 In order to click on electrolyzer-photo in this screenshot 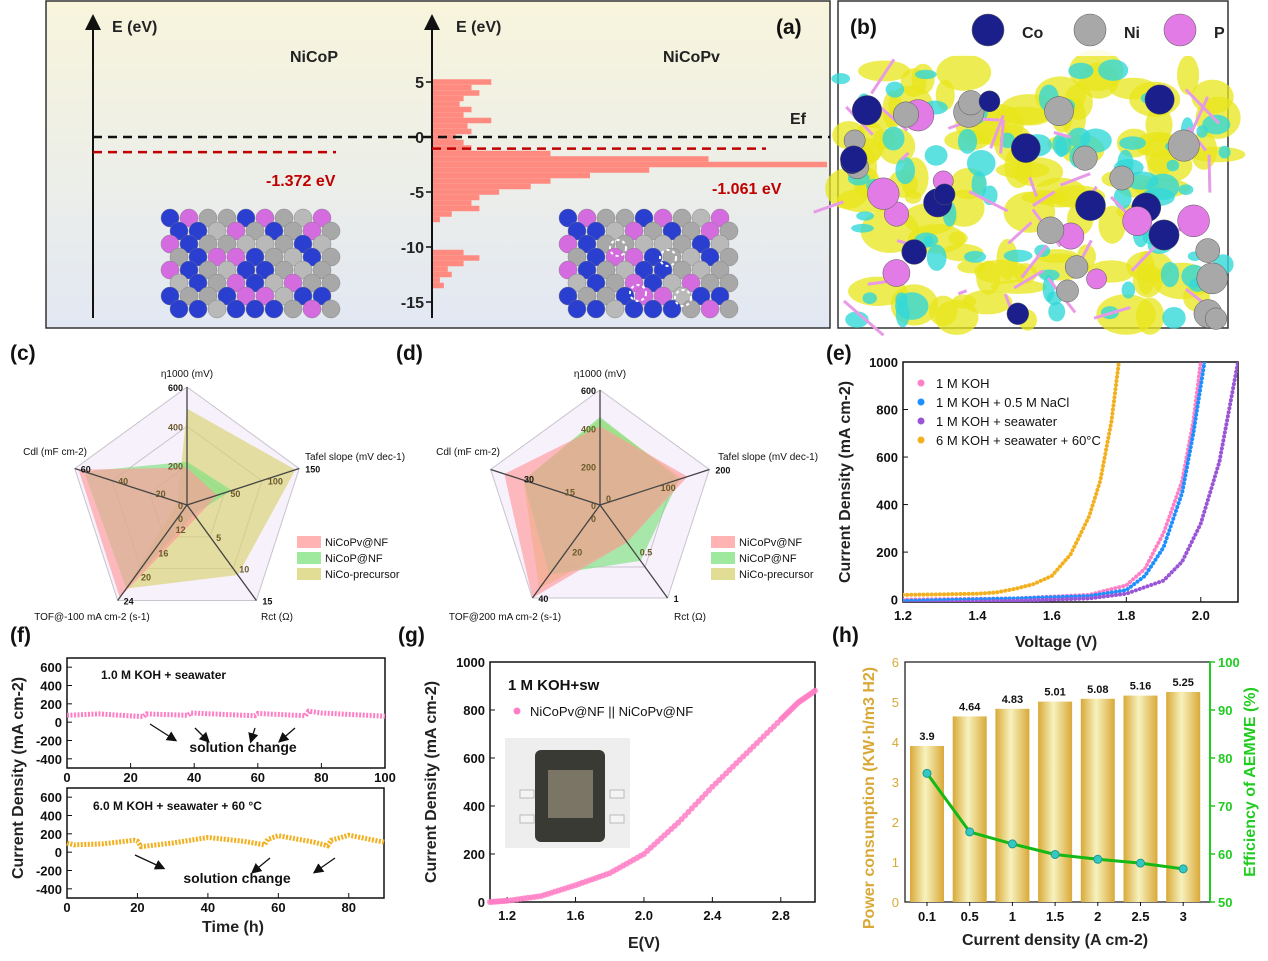, I will do `click(567, 793)`.